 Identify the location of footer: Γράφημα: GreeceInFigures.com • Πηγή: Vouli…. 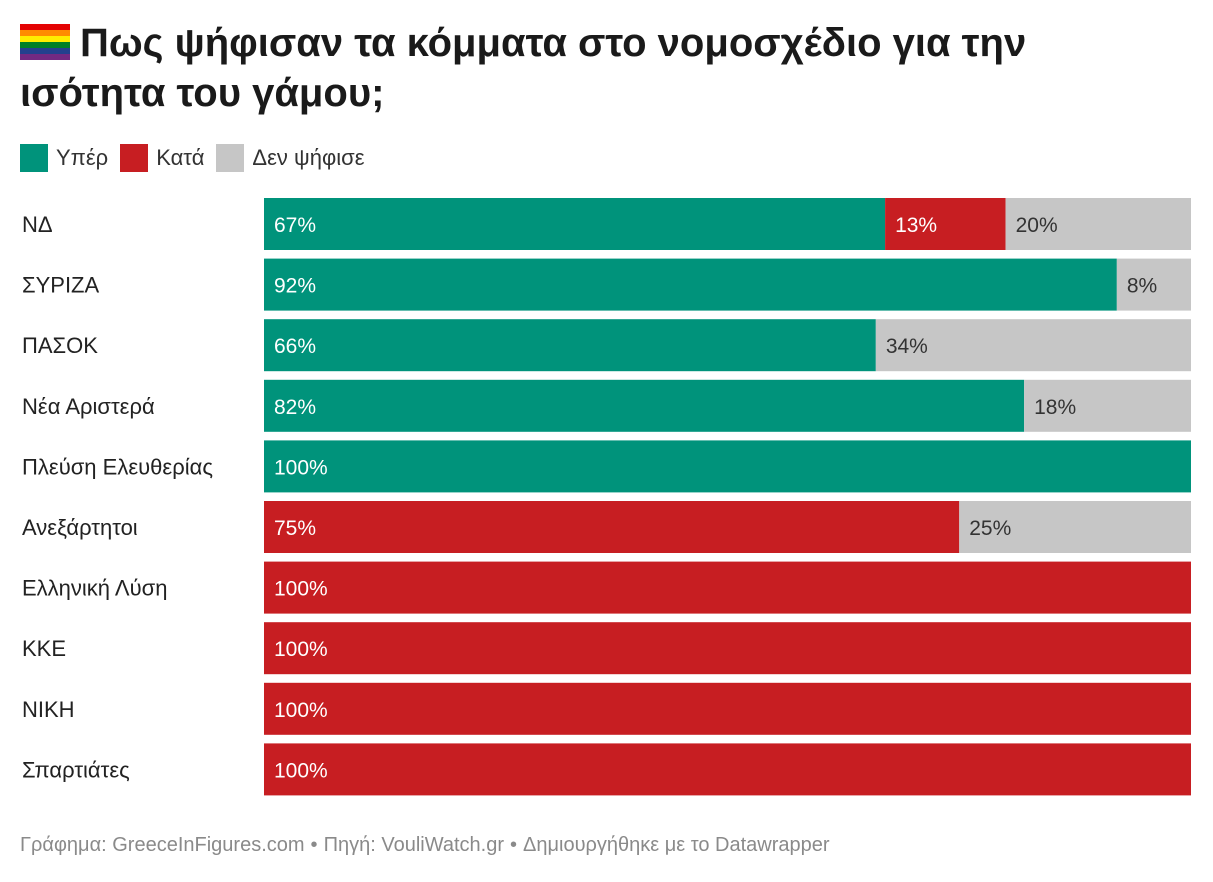
(425, 845).